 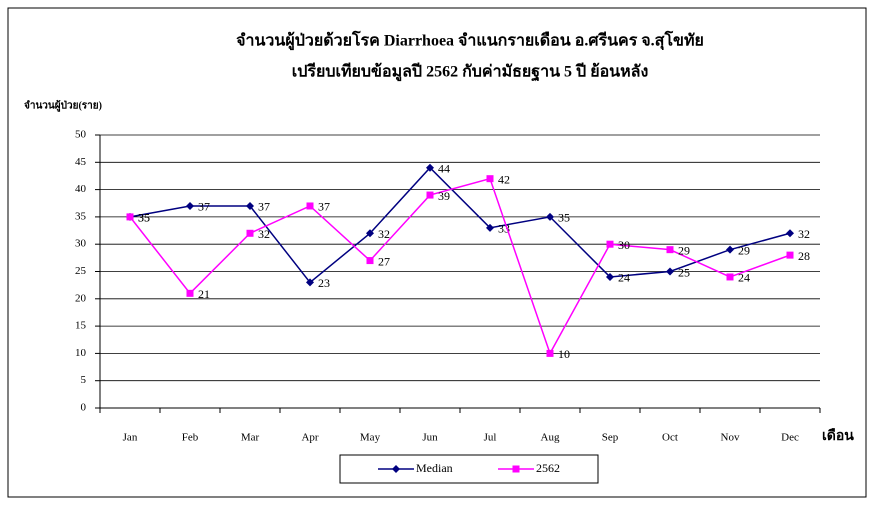 What do you see at coordinates (490, 438) in the screenshot?
I see `x-tick-label: Jul` at bounding box center [490, 438].